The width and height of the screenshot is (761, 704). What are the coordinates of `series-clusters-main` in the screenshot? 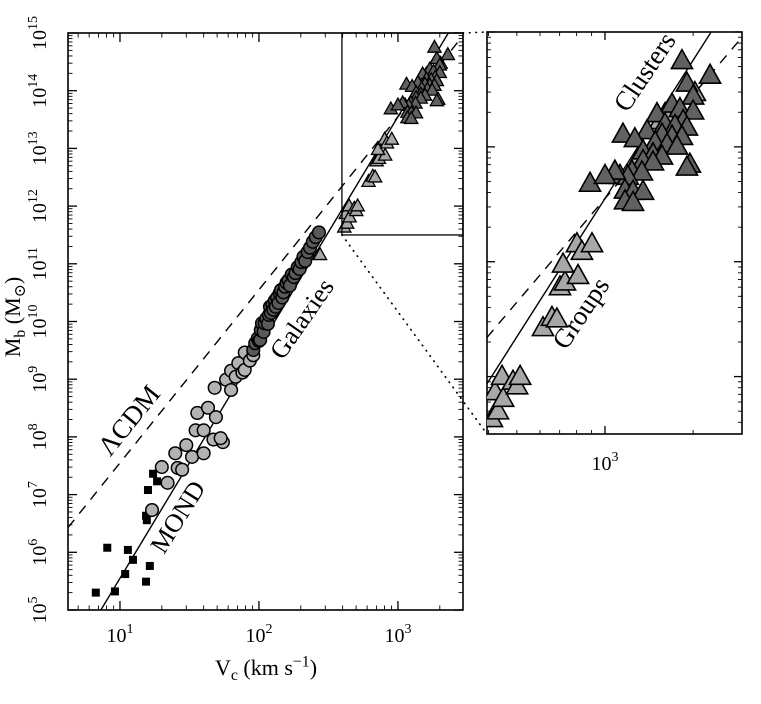 It's located at (419, 82).